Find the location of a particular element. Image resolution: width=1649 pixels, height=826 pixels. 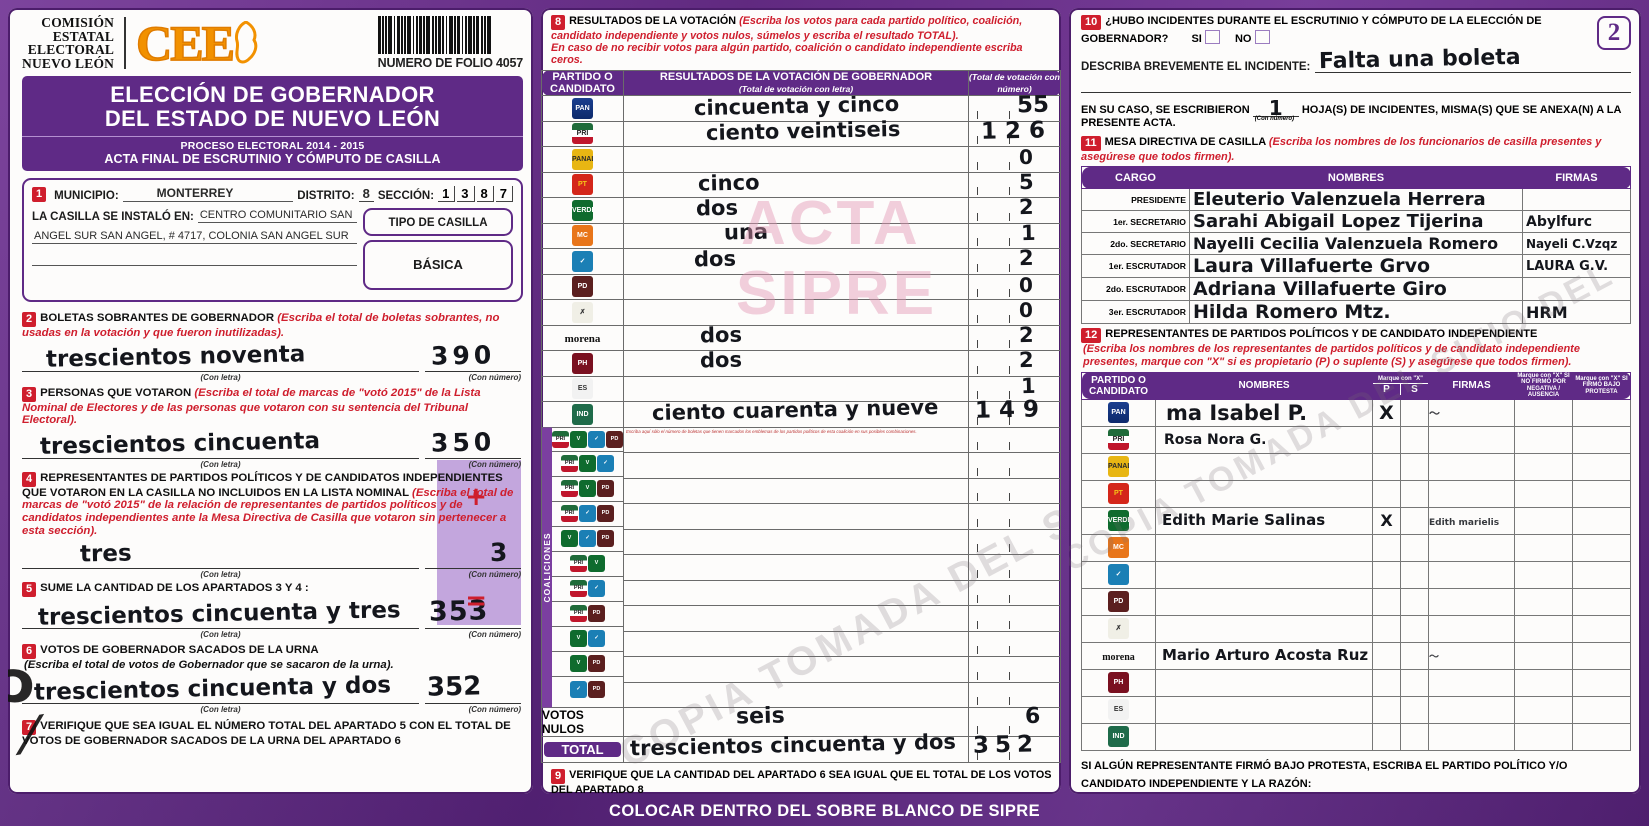

row-numero-pd: 0 is located at coordinates (1014, 286).